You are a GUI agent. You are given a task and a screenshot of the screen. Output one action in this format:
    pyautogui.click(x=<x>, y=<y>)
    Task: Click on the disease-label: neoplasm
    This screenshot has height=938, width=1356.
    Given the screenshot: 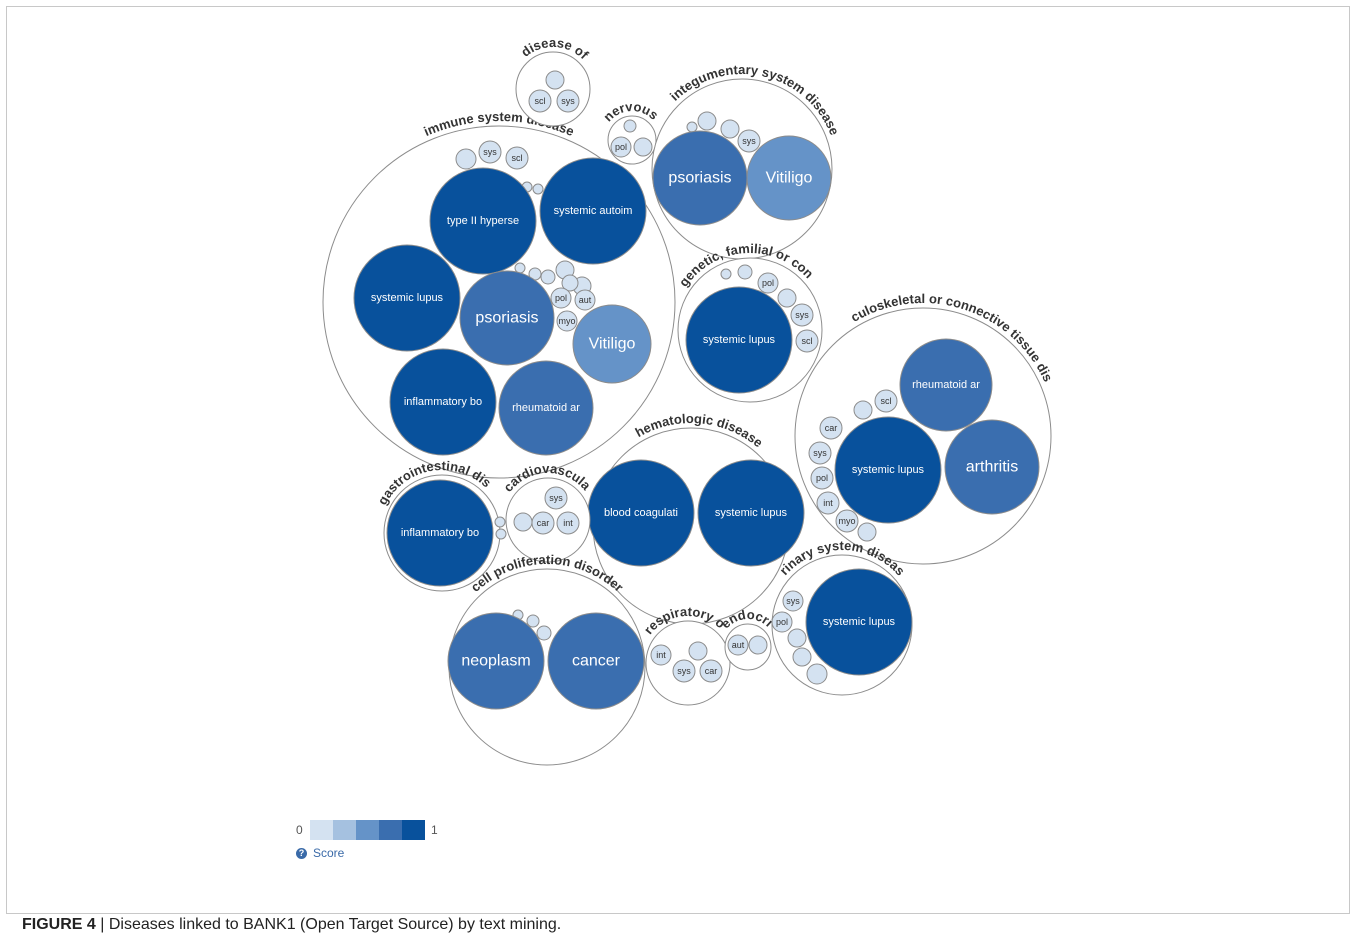 What is the action you would take?
    pyautogui.click(x=495, y=661)
    